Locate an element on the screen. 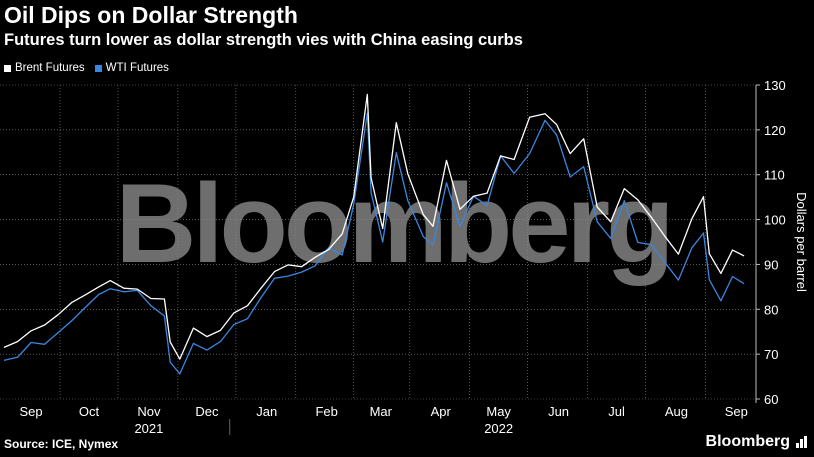 The image size is (814, 457). x-year-label: 2021 is located at coordinates (148, 428).